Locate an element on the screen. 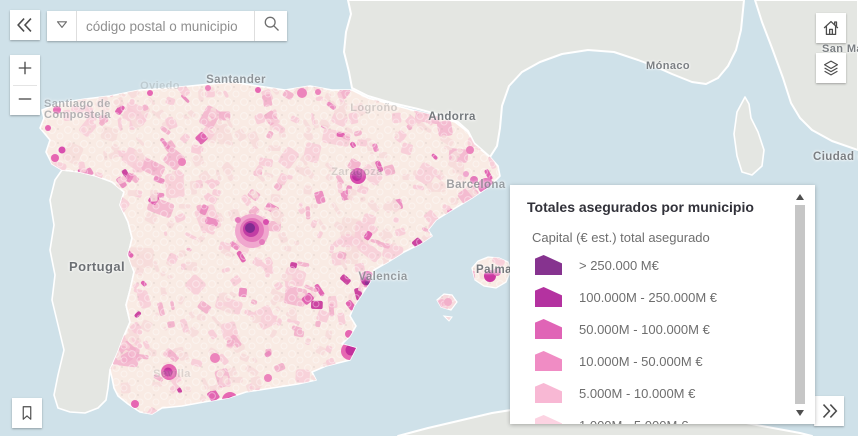  zoom-in-button is located at coordinates (25, 70).